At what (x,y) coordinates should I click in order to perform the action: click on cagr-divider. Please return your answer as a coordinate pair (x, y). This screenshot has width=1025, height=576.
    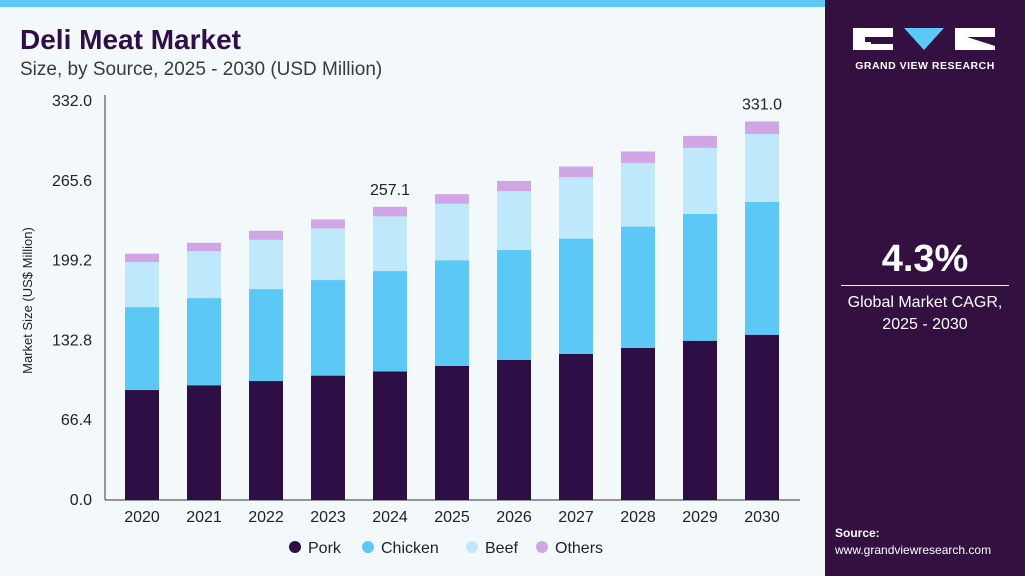
    Looking at the image, I should click on (925, 285).